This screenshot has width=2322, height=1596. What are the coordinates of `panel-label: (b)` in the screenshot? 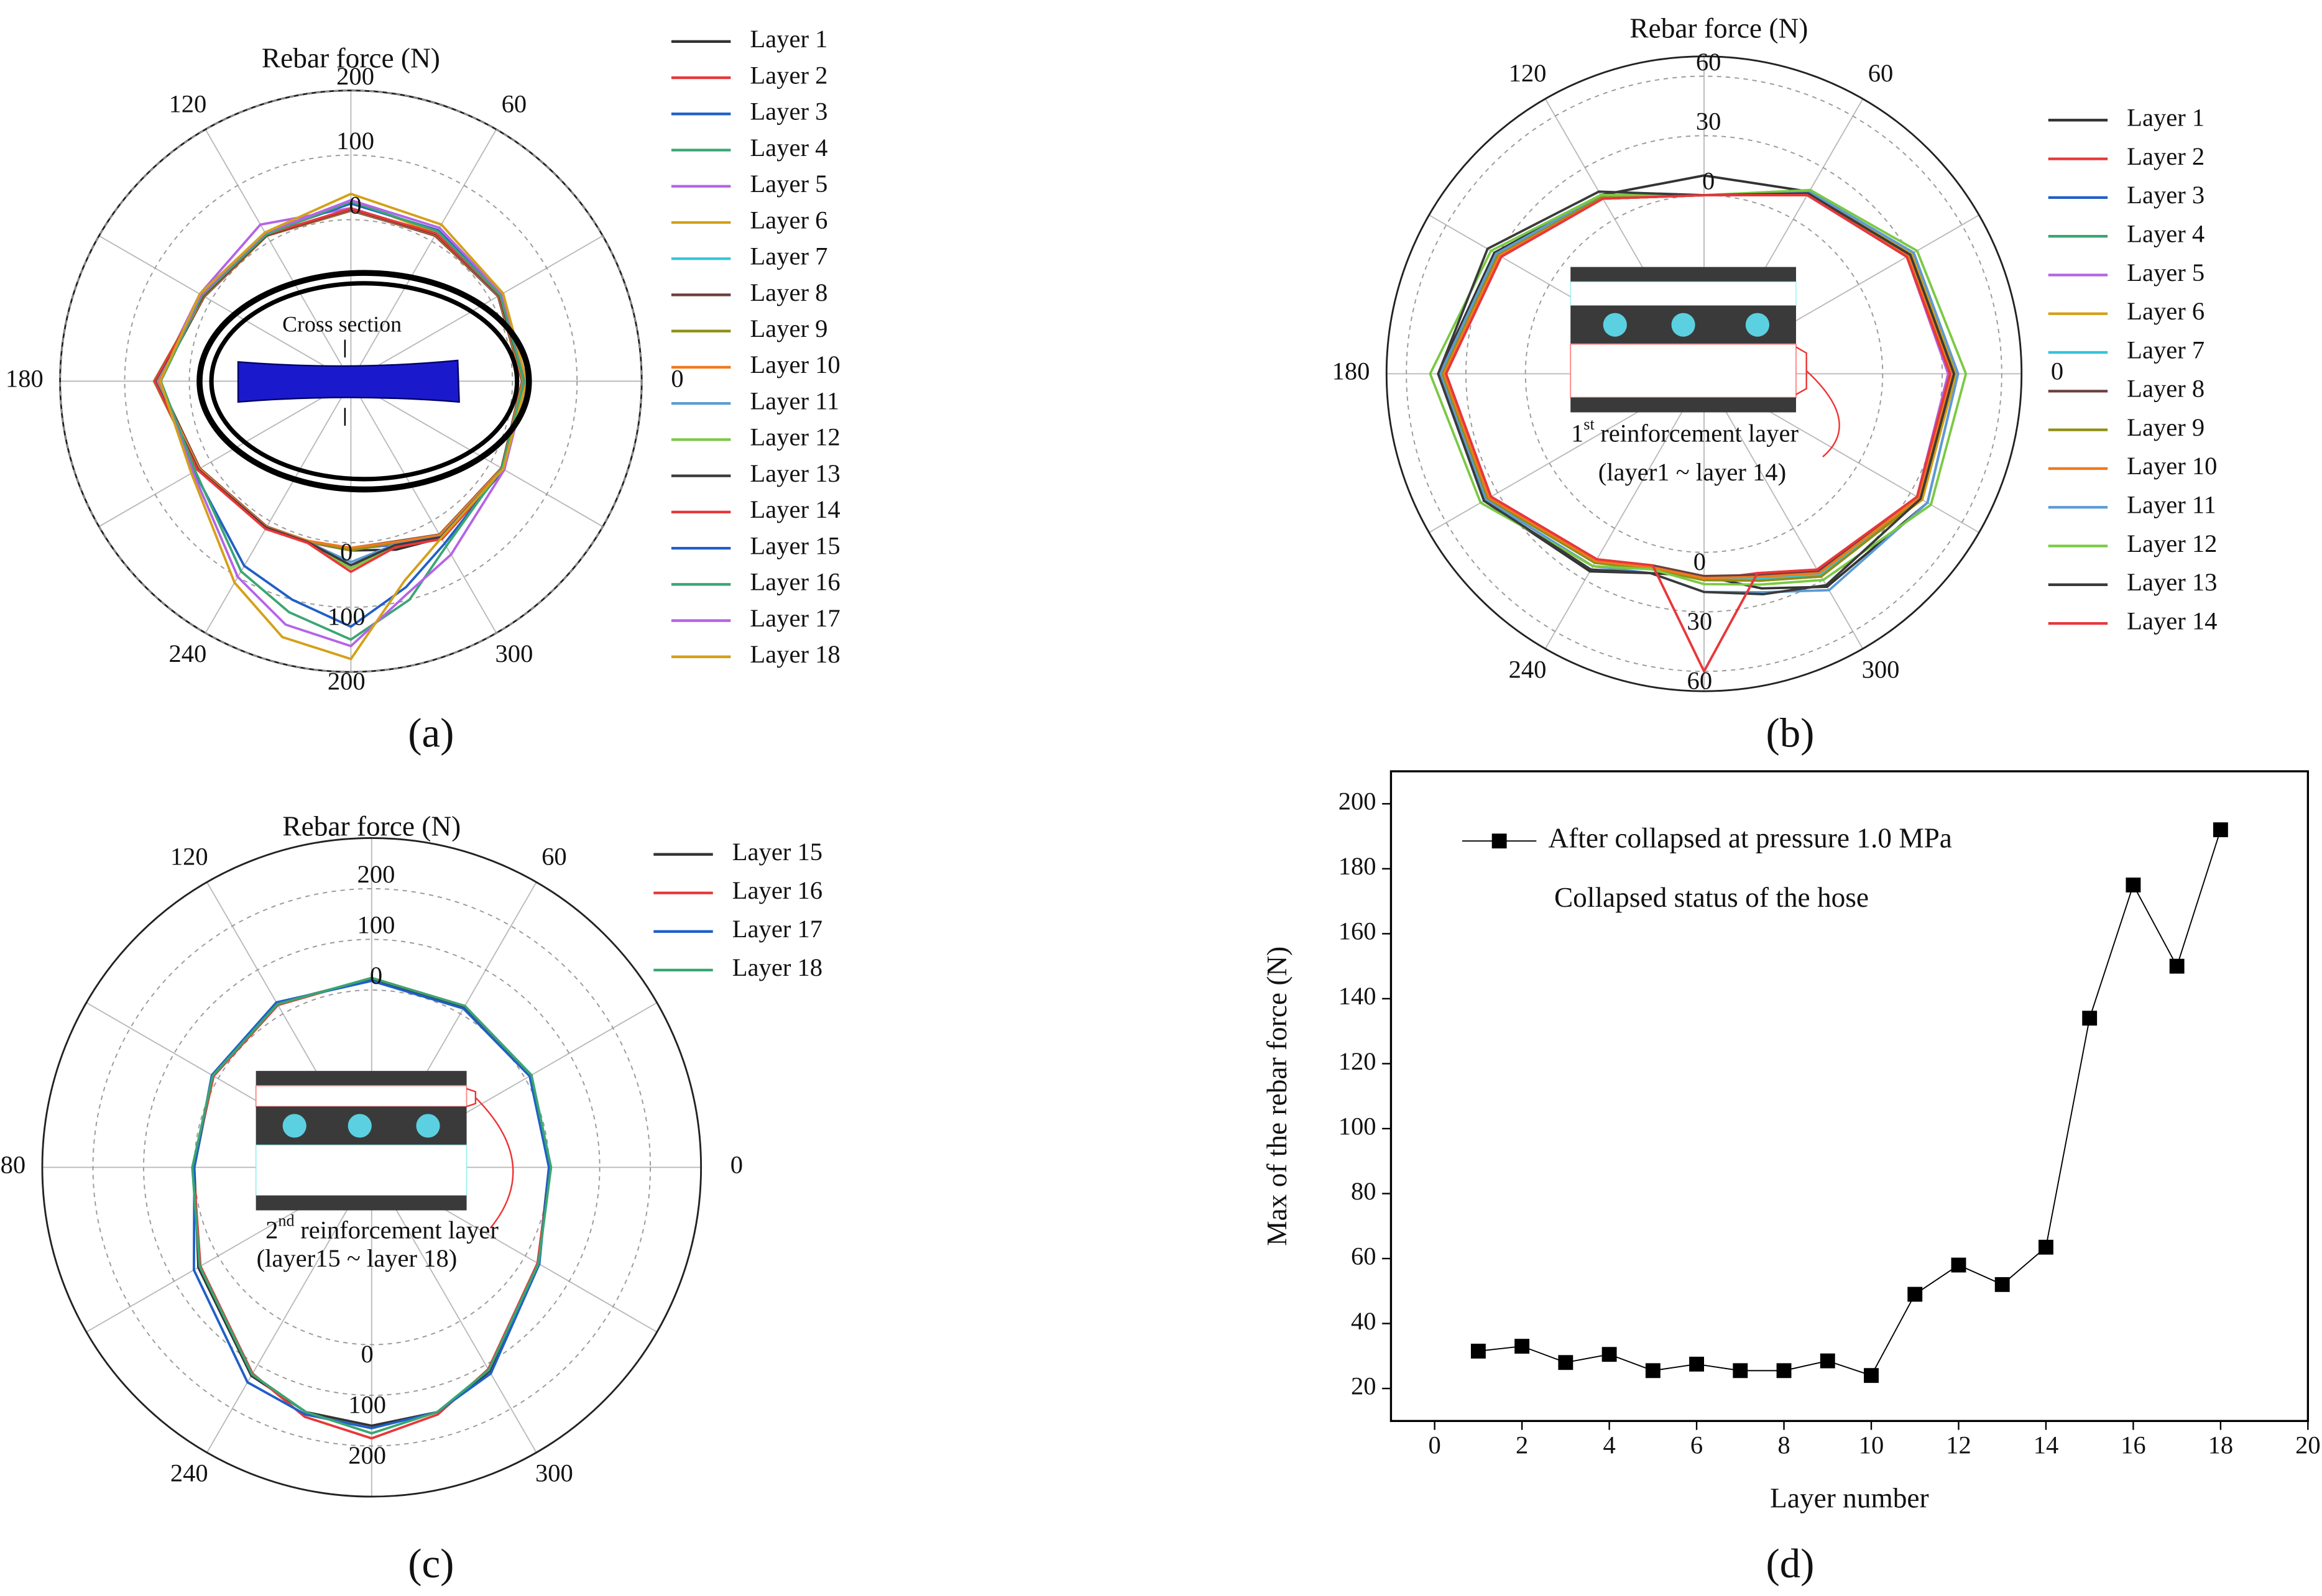 It's located at (1790, 733).